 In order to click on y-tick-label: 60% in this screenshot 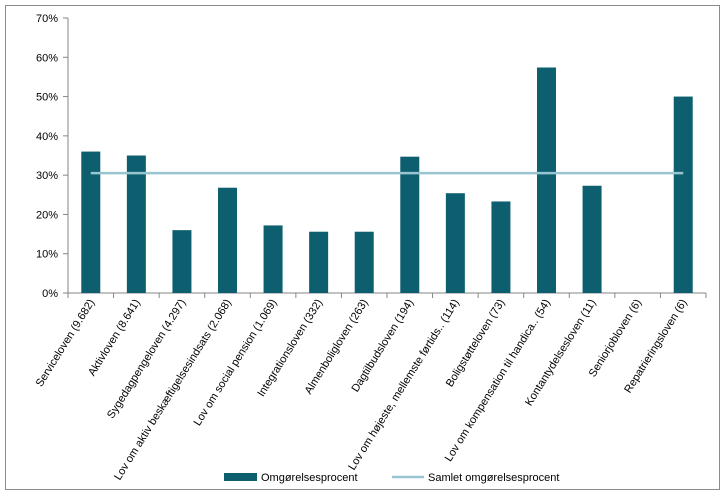, I will do `click(47, 58)`.